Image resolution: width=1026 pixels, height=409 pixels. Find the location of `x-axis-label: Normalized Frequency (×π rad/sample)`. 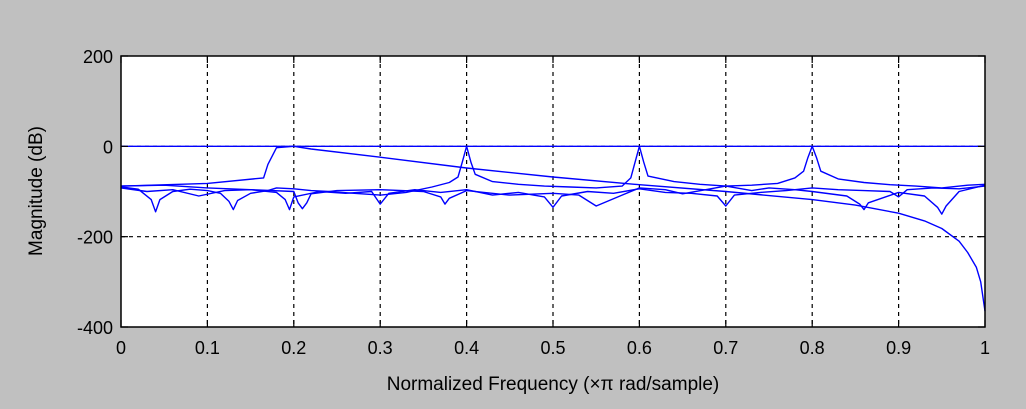

x-axis-label: Normalized Frequency (×π rad/sample) is located at coordinates (553, 384).